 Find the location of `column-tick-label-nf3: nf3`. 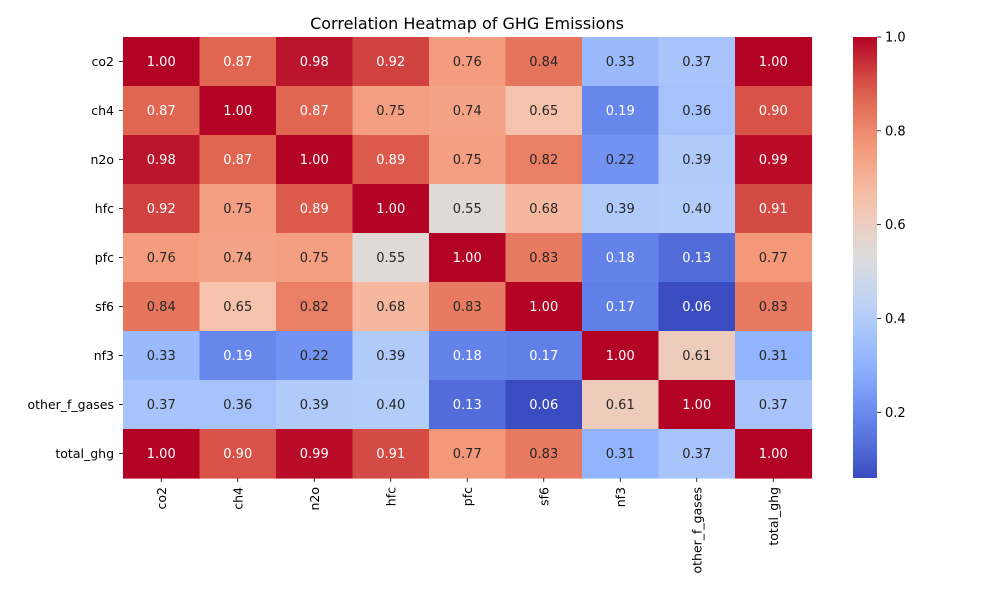

column-tick-label-nf3: nf3 is located at coordinates (620, 497).